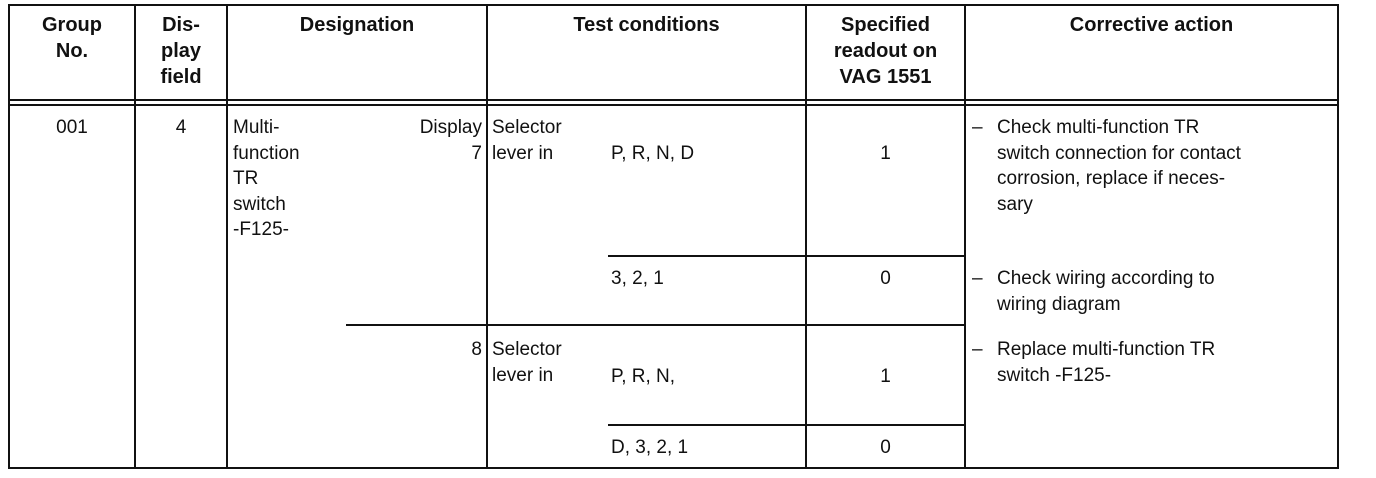 Image resolution: width=1376 pixels, height=478 pixels. What do you see at coordinates (653, 153) in the screenshot?
I see `condition-value: P, R, N, D` at bounding box center [653, 153].